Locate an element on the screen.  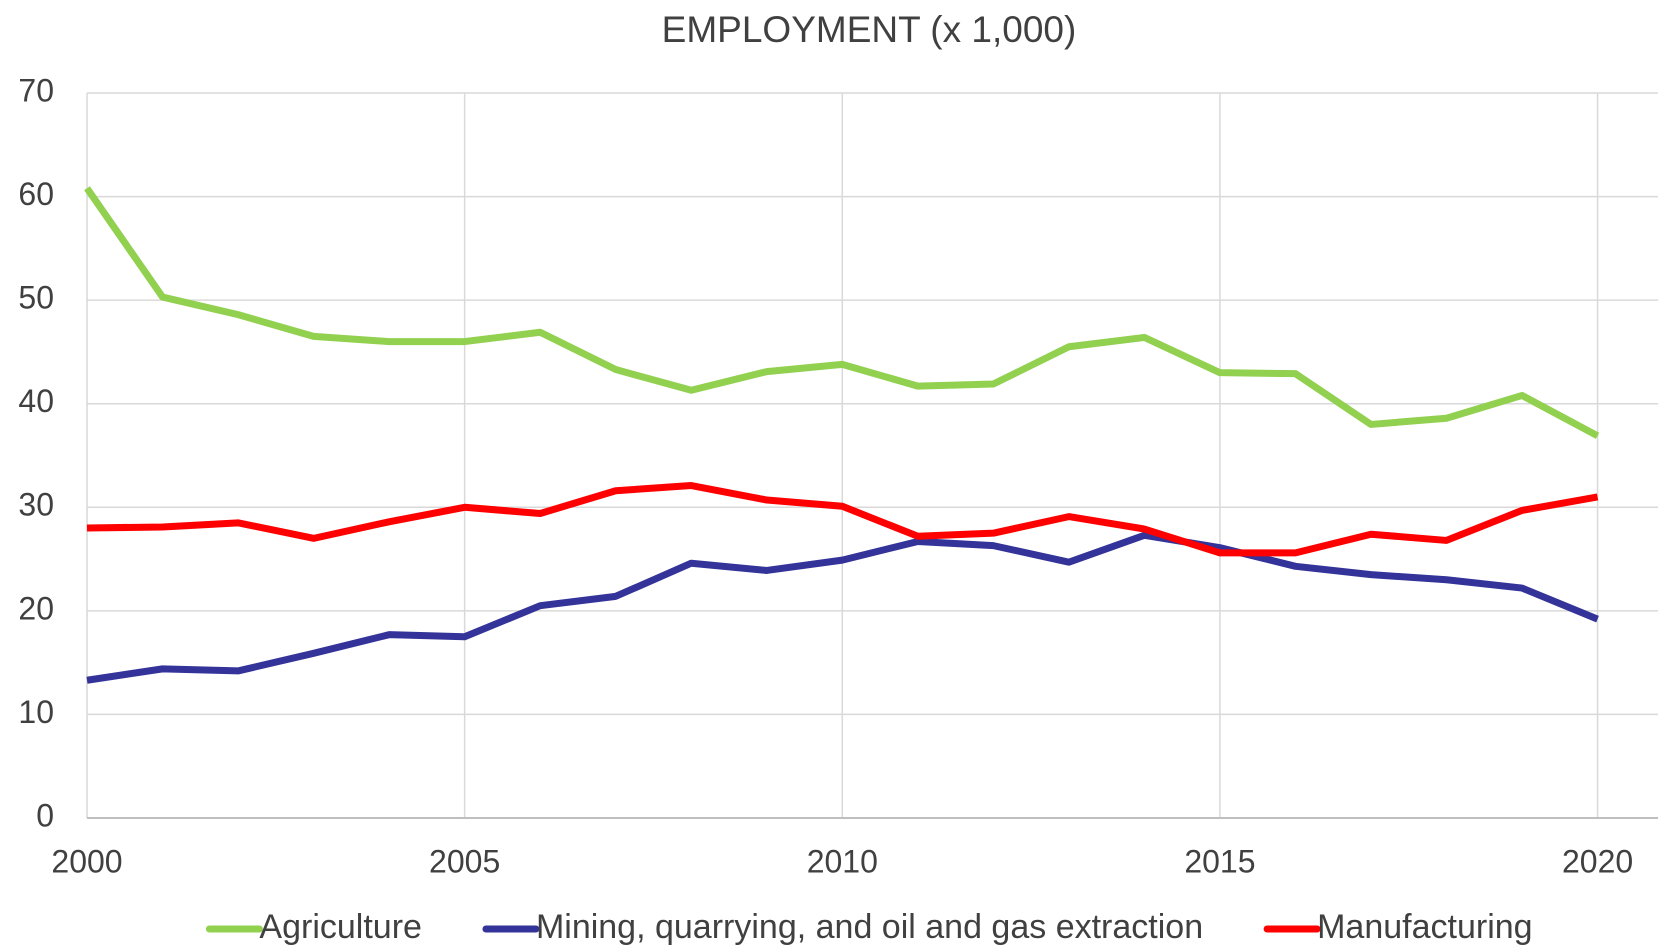
y-tick-label: 10 is located at coordinates (36, 712).